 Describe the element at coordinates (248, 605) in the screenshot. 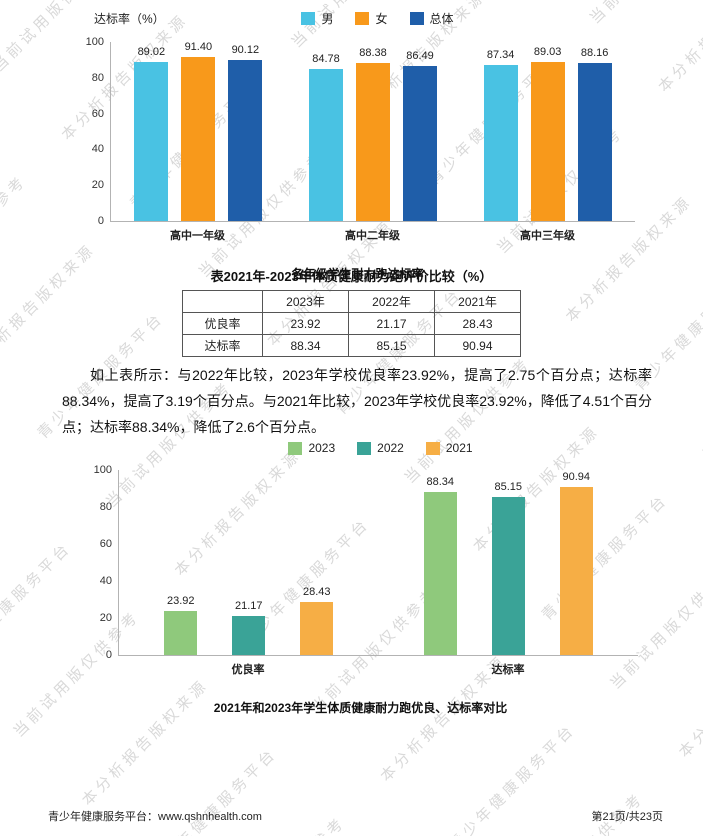

I see `bar-value: 21.17` at that location.